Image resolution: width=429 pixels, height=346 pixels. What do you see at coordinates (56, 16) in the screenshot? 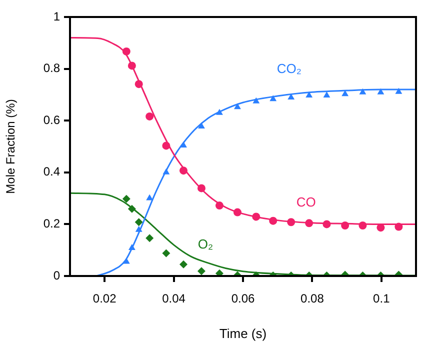
I see `y-tick-label: 1` at bounding box center [56, 16].